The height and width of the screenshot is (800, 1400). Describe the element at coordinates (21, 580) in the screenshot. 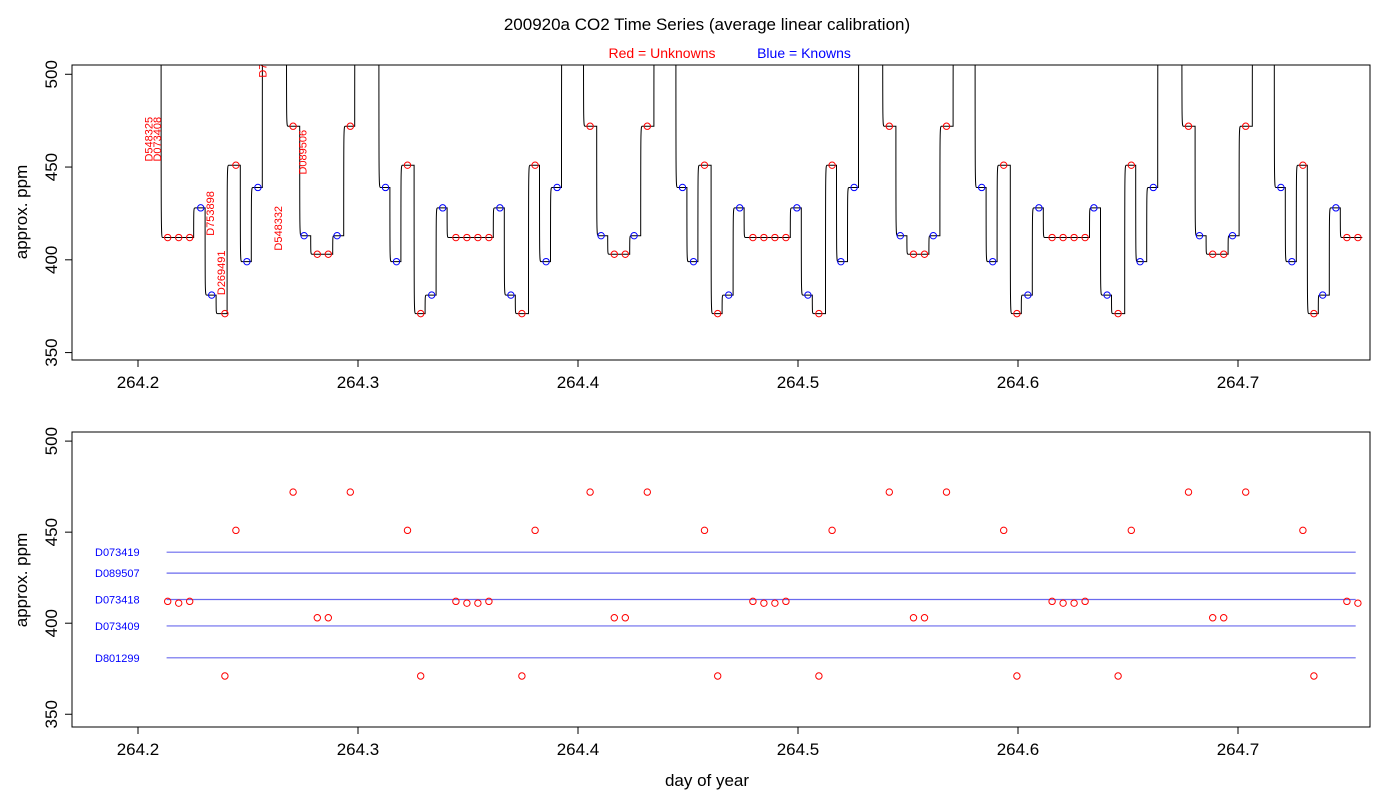

I see `bottom-y-axis-label: approx. ppm` at that location.